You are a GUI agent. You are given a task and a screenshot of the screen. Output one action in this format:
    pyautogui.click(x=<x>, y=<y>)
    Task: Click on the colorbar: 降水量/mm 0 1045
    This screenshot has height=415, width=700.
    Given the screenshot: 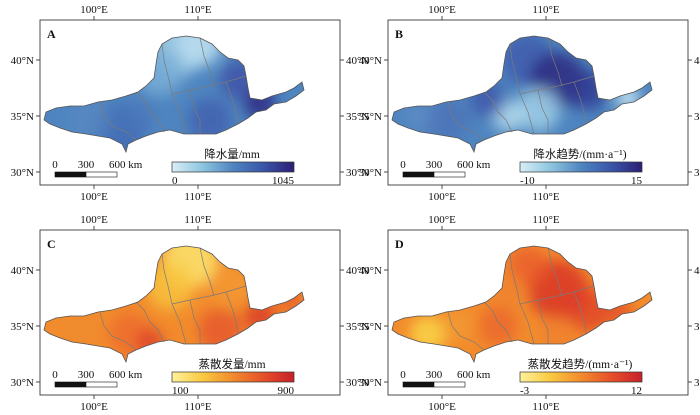 What is the action you would take?
    pyautogui.click(x=233, y=167)
    